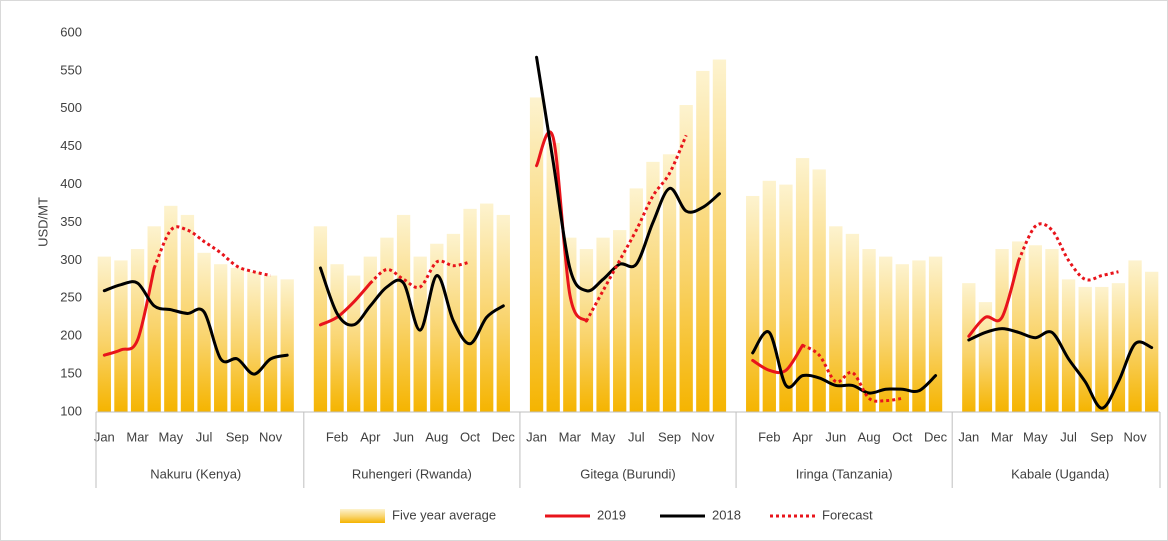 Image resolution: width=1168 pixels, height=541 pixels. What do you see at coordinates (936, 436) in the screenshot?
I see `x-tick-label: Dec` at bounding box center [936, 436].